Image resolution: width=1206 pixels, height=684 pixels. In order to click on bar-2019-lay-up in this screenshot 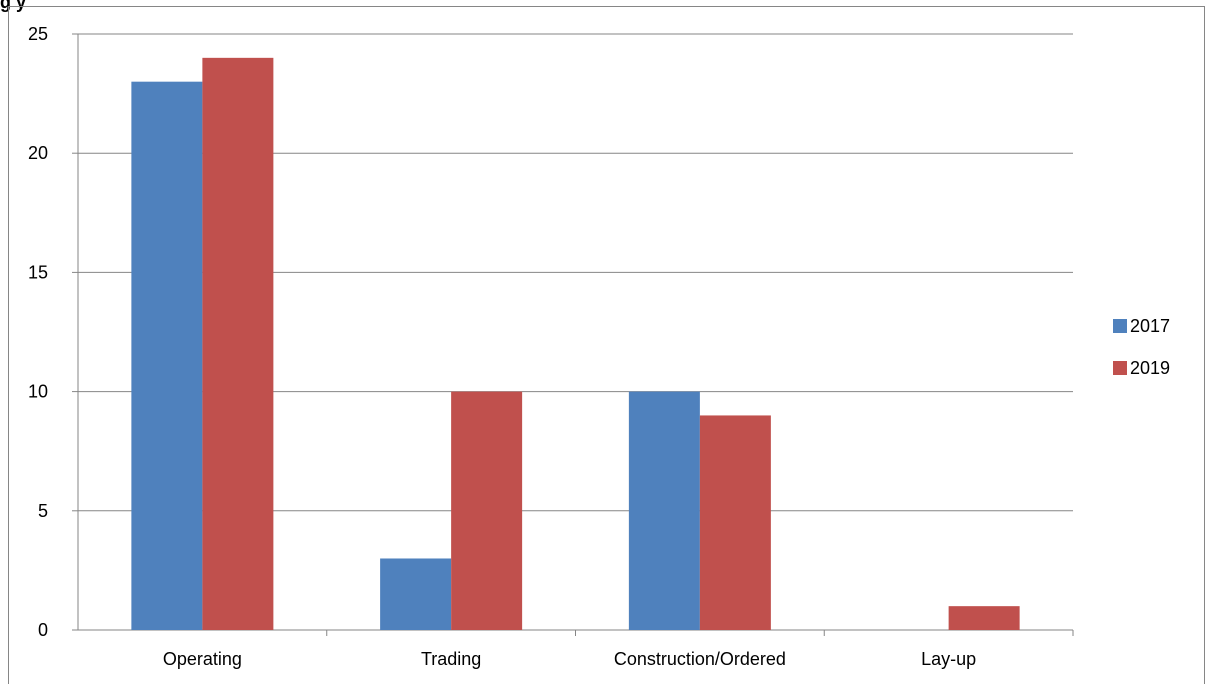, I will do `click(984, 618)`.